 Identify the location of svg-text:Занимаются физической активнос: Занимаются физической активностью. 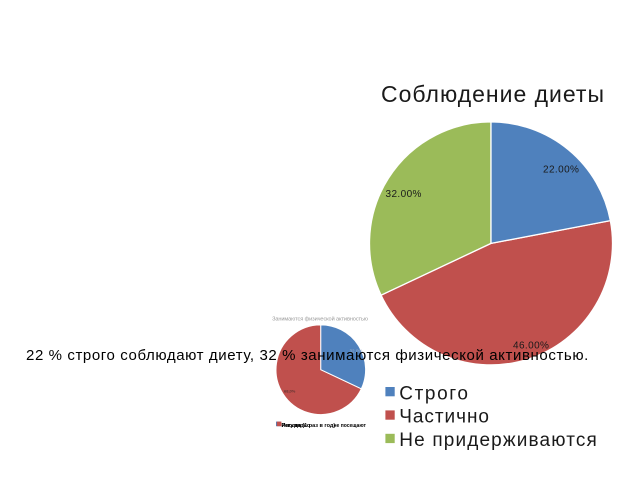
(320, 318).